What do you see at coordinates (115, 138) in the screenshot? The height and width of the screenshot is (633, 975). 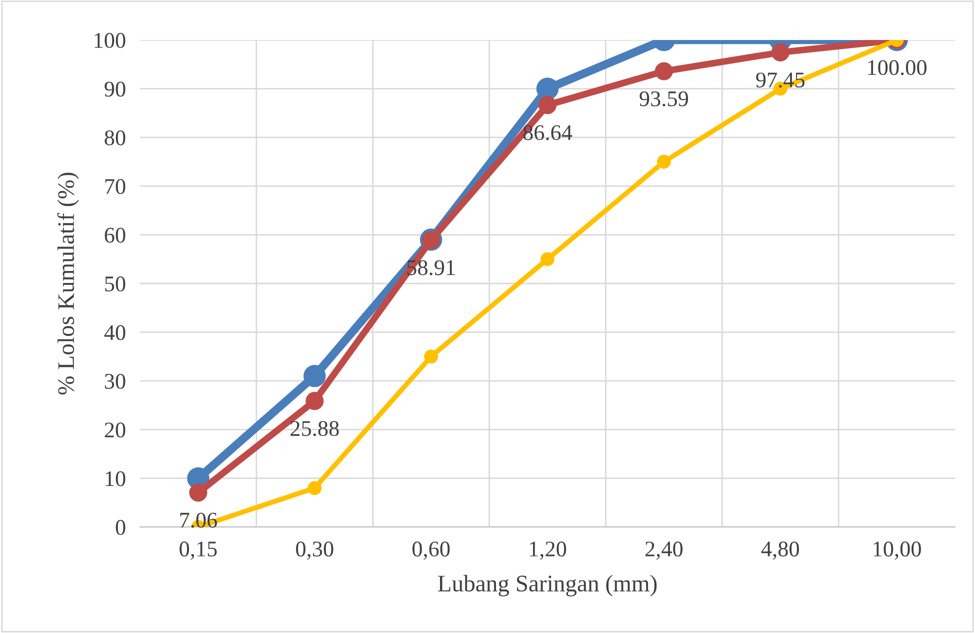 I see `y-tick-label: 80` at bounding box center [115, 138].